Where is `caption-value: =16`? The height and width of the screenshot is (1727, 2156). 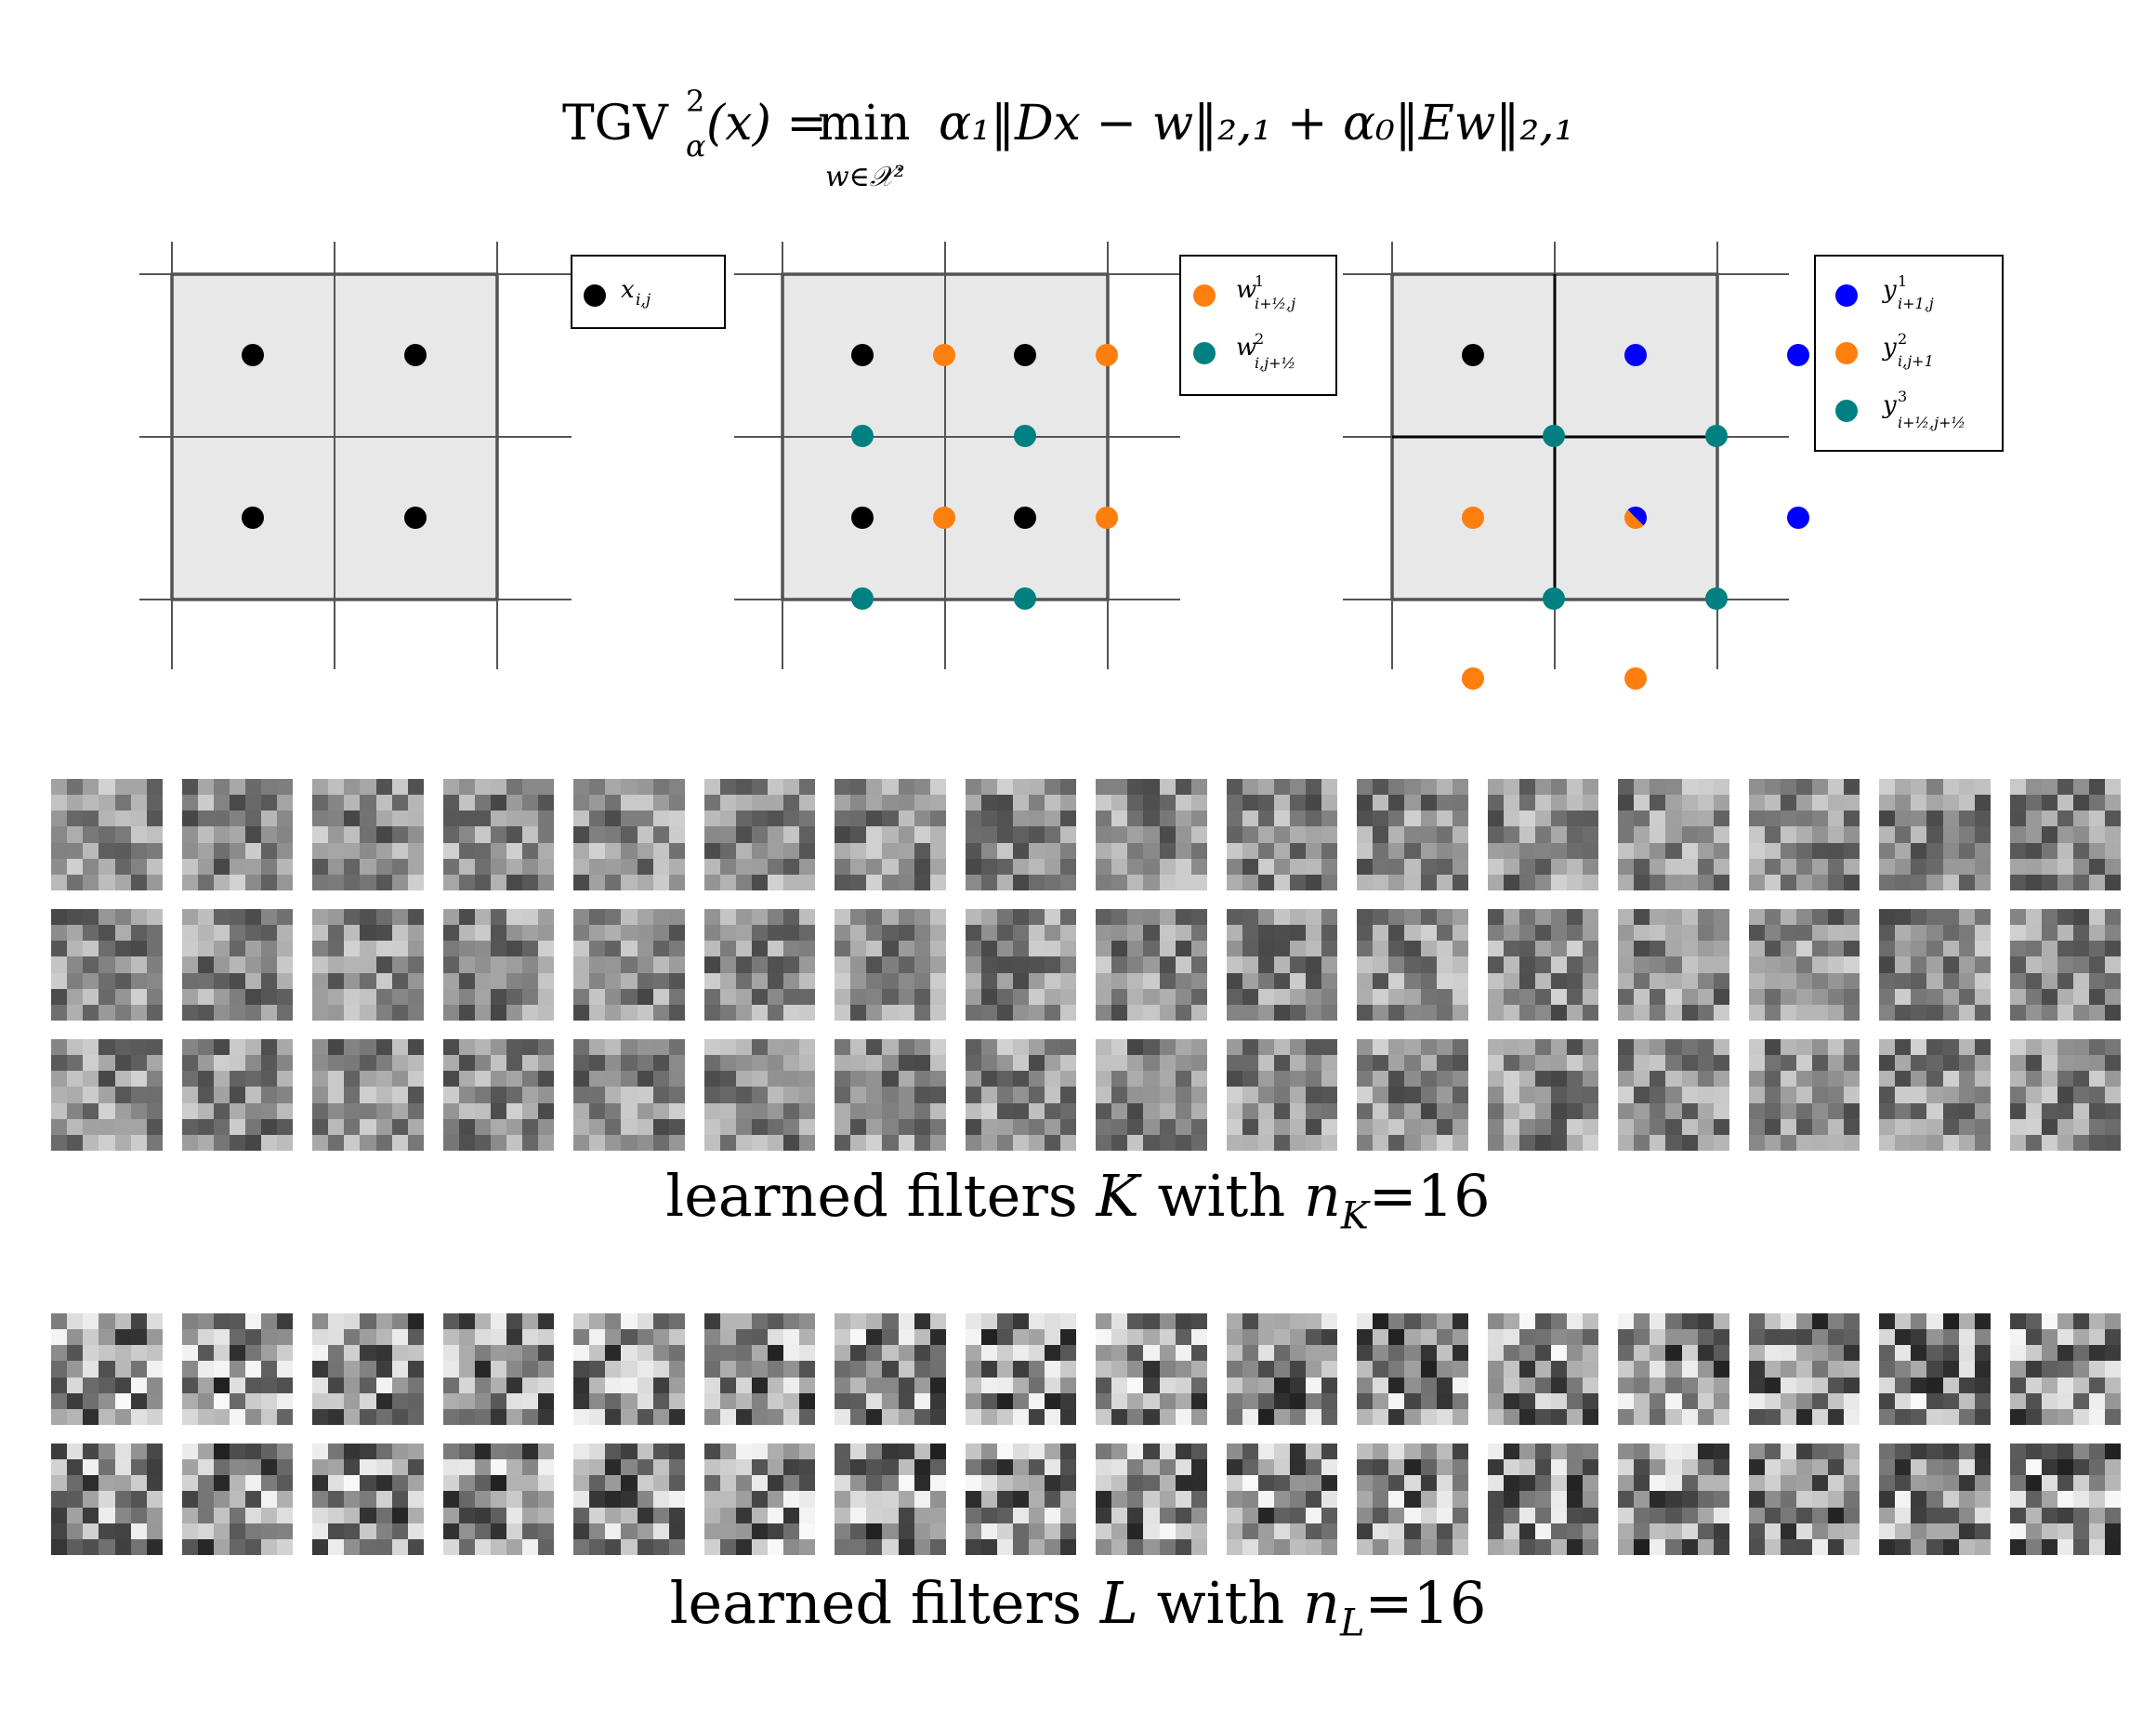 caption-value: =16 is located at coordinates (1430, 1196).